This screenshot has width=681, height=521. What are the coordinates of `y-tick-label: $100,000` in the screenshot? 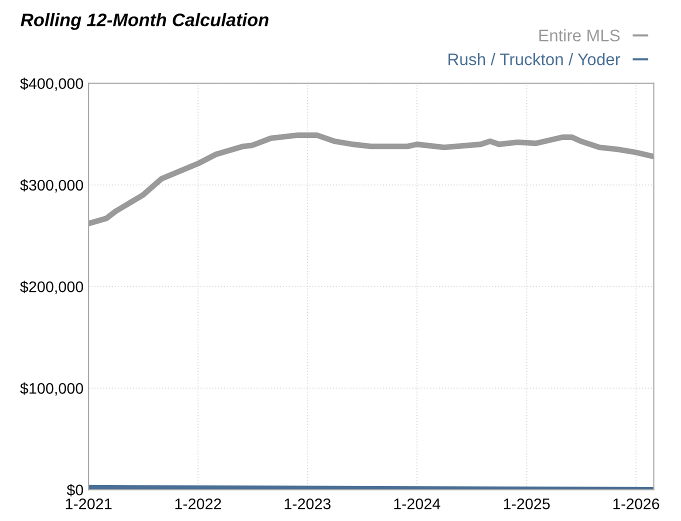 It's located at (52, 389).